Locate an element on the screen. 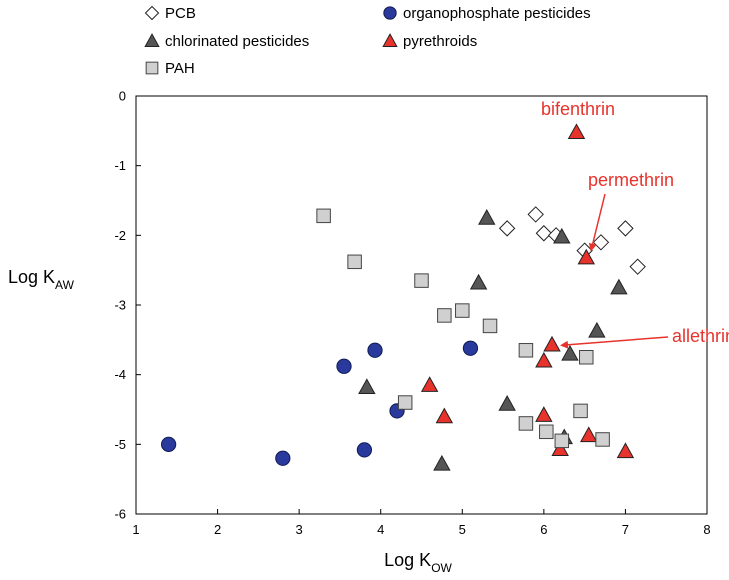 This screenshot has width=729, height=580. legend-marker-pyrethroids is located at coordinates (390, 40).